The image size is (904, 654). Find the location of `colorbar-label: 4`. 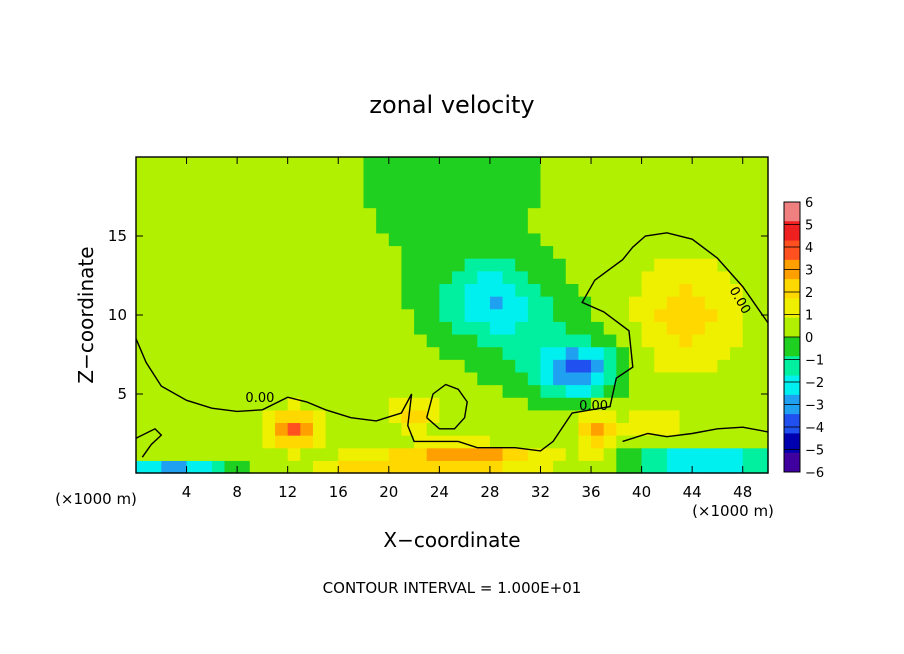

colorbar-label: 4 is located at coordinates (809, 248).